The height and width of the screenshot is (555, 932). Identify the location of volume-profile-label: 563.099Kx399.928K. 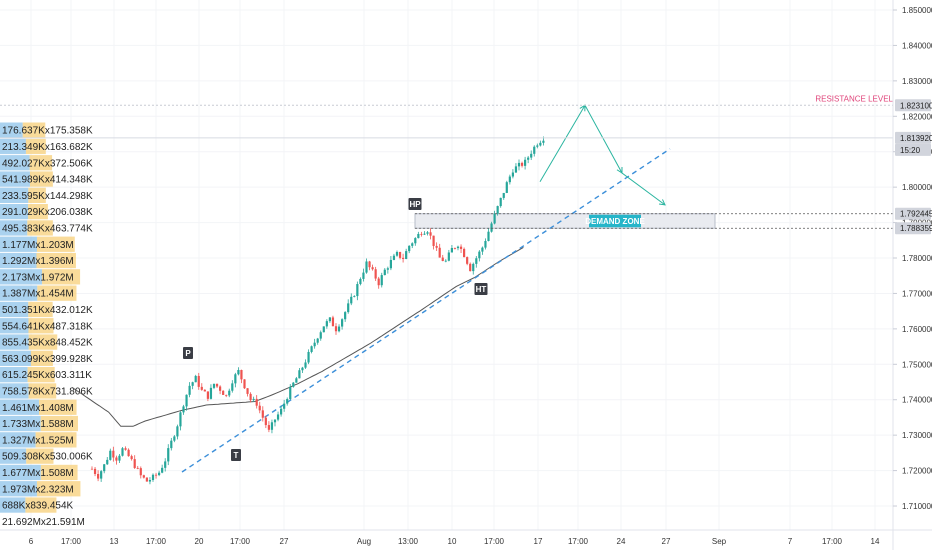
(47, 359).